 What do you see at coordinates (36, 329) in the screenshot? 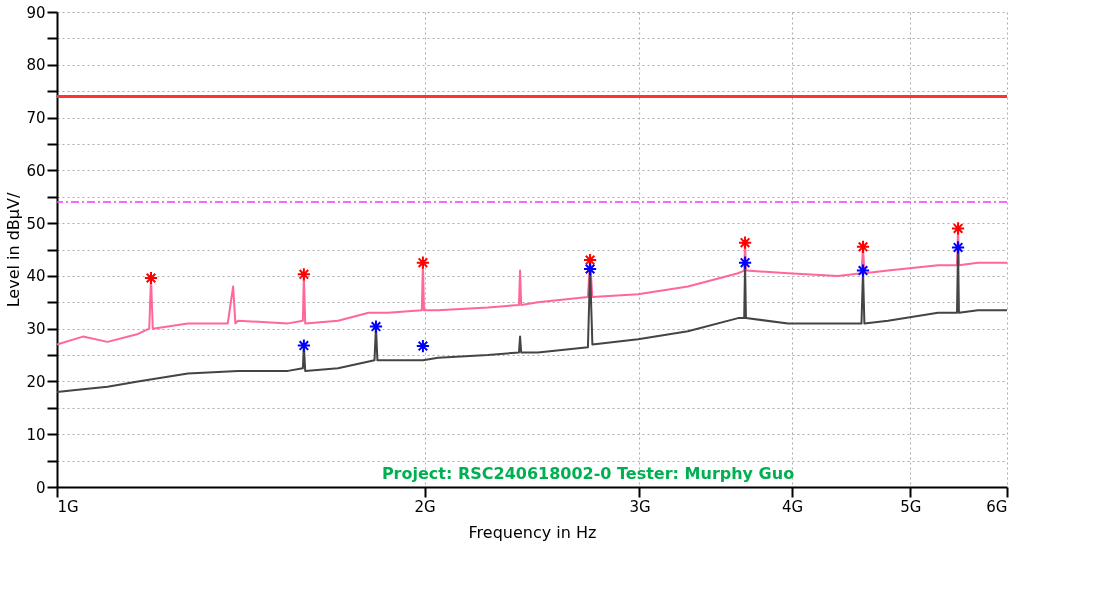
I see `y-tick-label: 30` at bounding box center [36, 329].